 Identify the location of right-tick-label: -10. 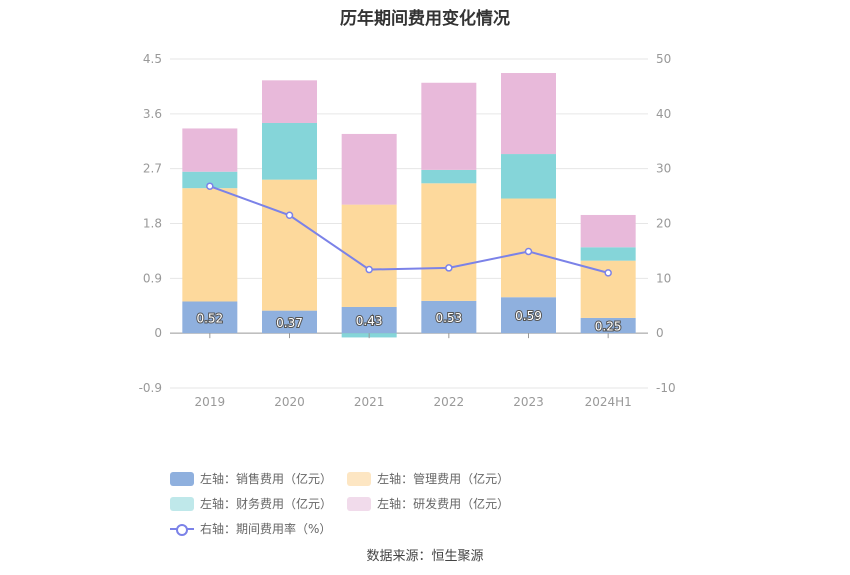
(666, 388).